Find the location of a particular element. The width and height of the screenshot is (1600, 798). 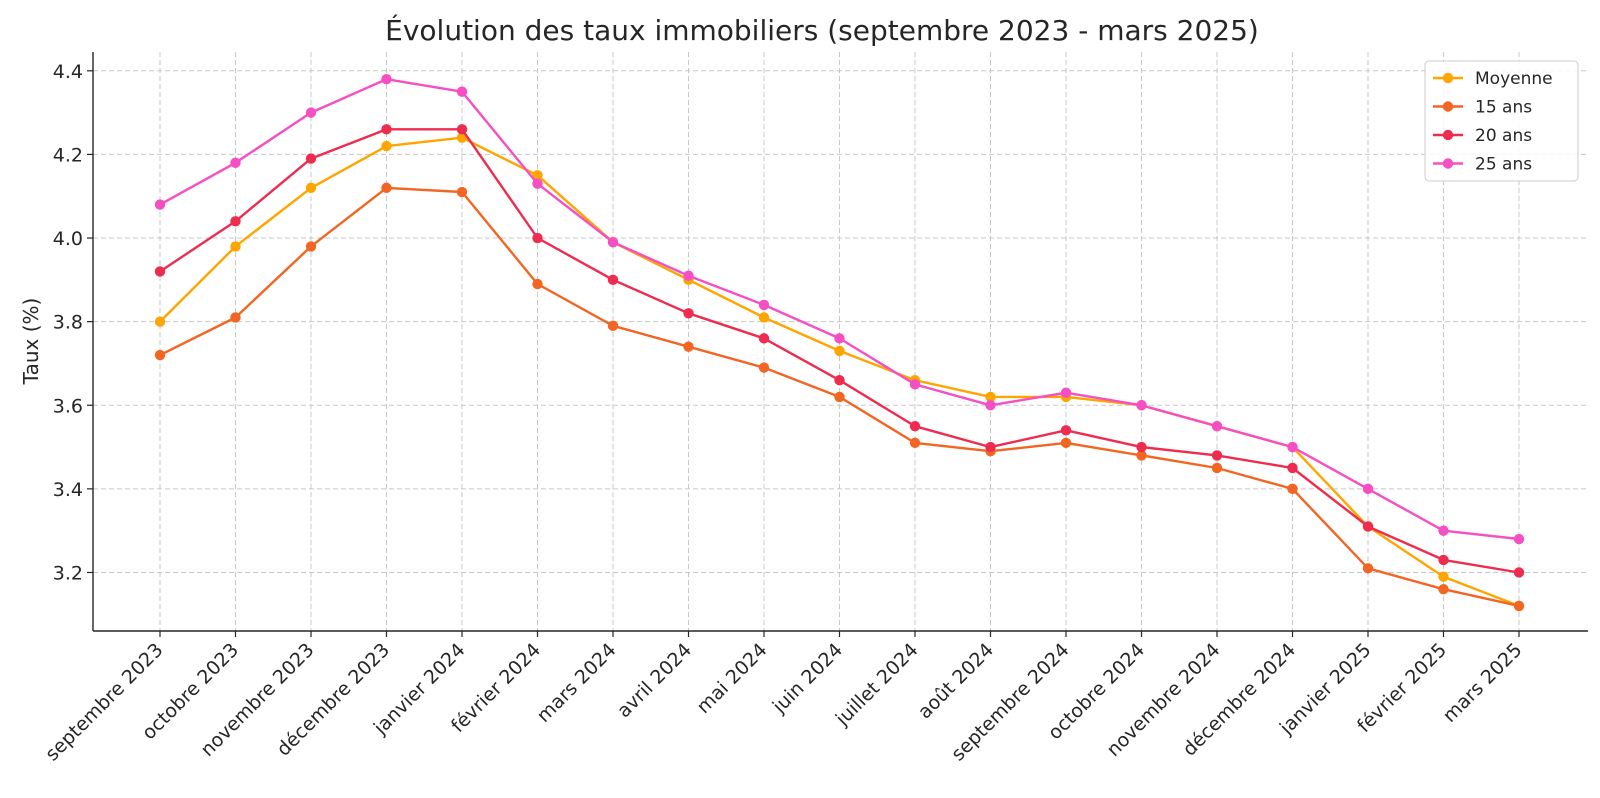

legend-item: 15 ans is located at coordinates (1482, 108).